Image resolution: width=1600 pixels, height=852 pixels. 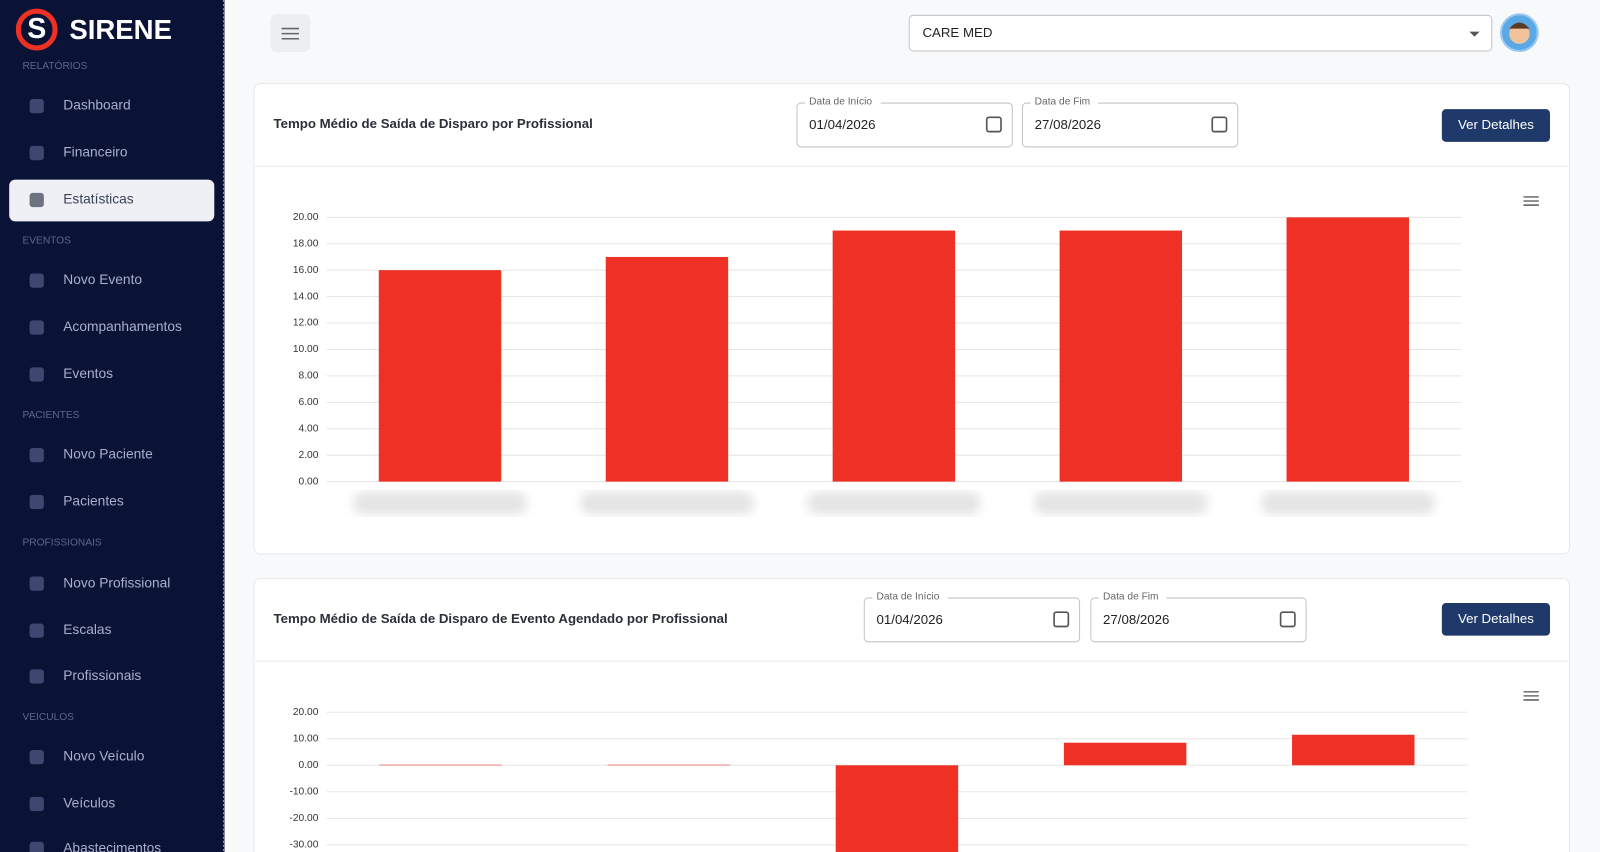 What do you see at coordinates (120, 29) in the screenshot?
I see `logo-text: SIRENE` at bounding box center [120, 29].